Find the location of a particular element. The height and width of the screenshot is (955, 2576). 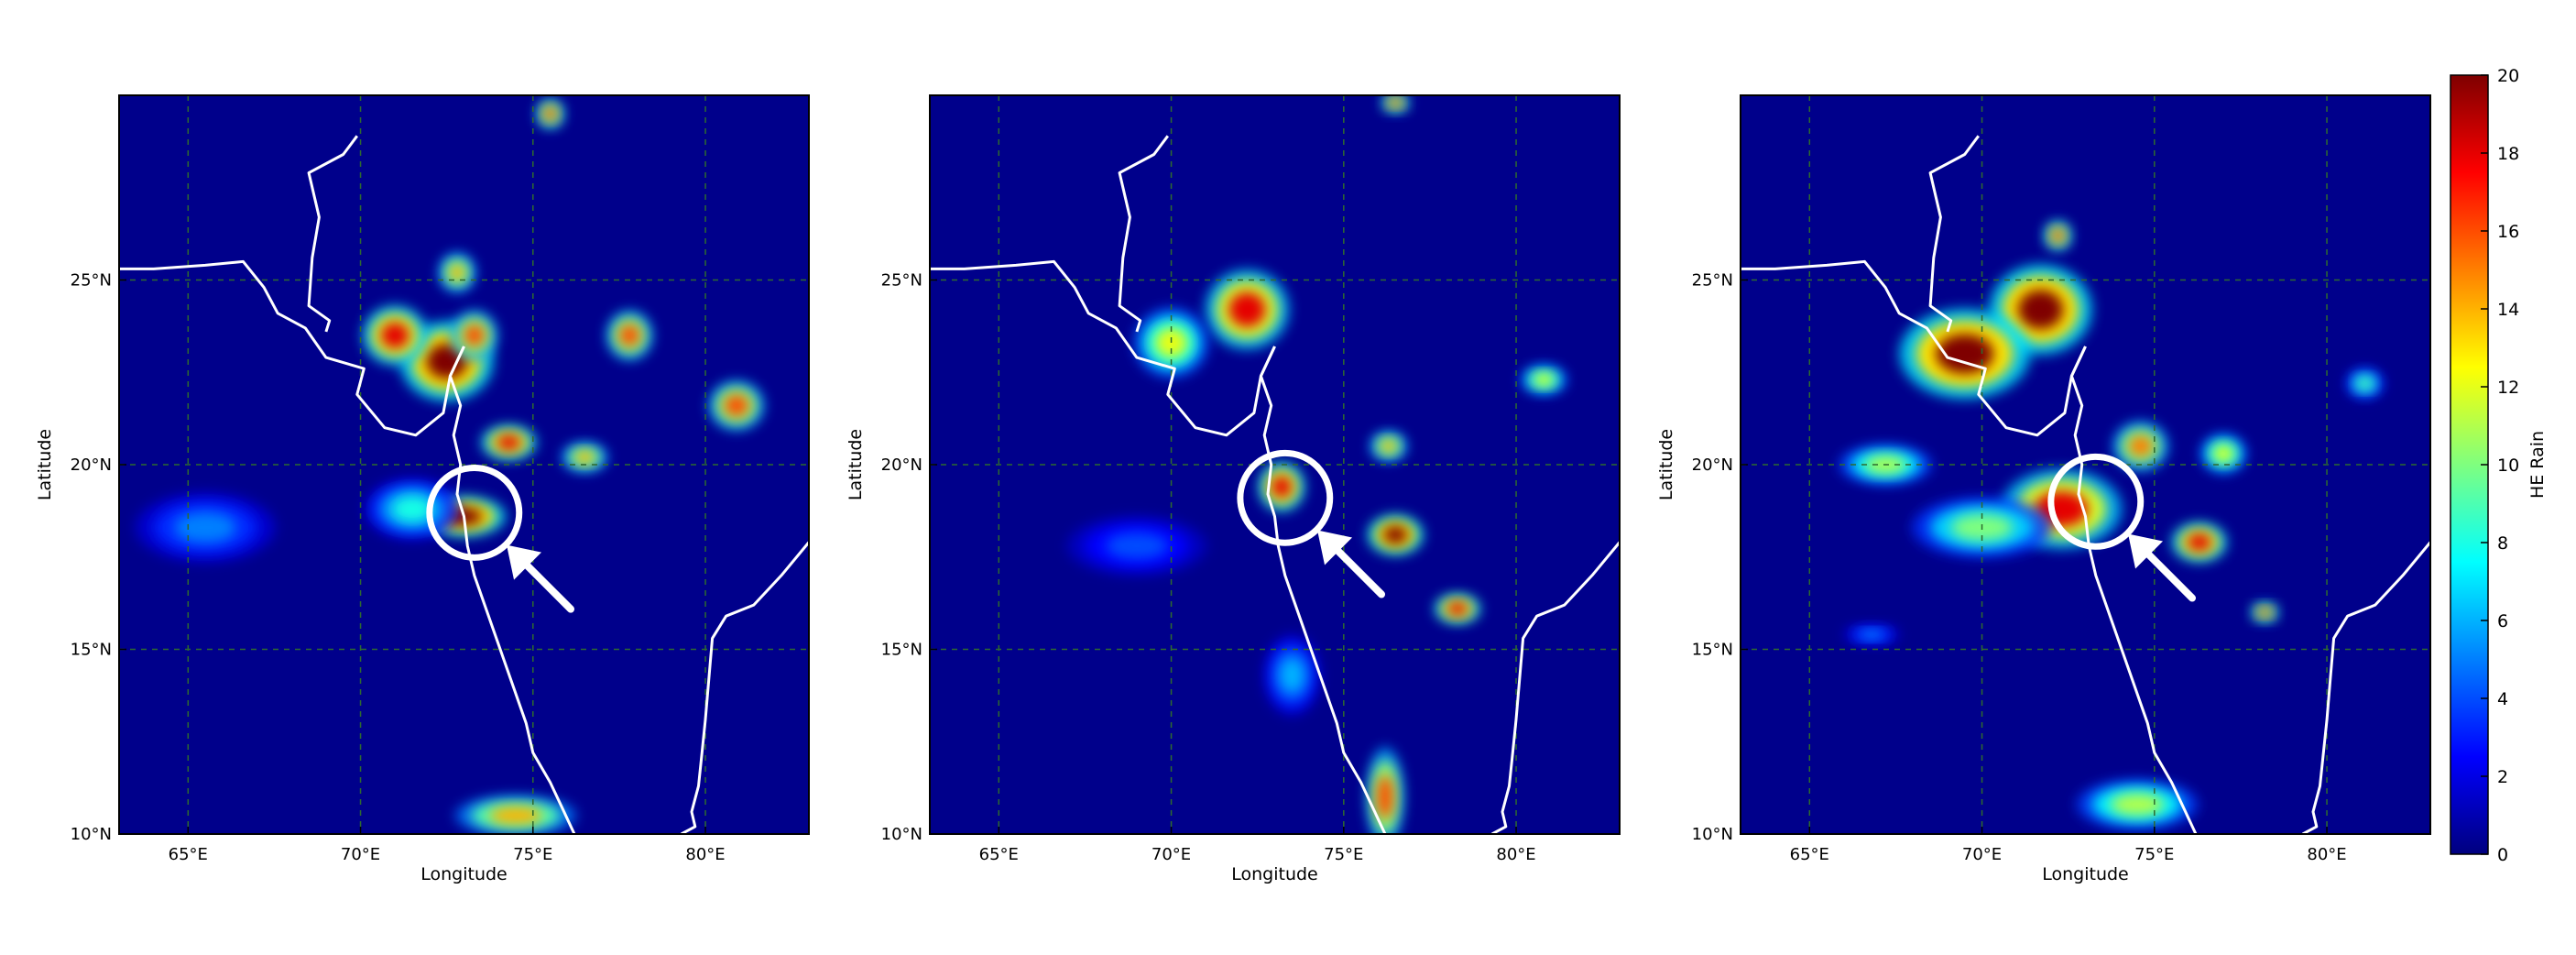

coastline-northwest is located at coordinates (1914, 348).